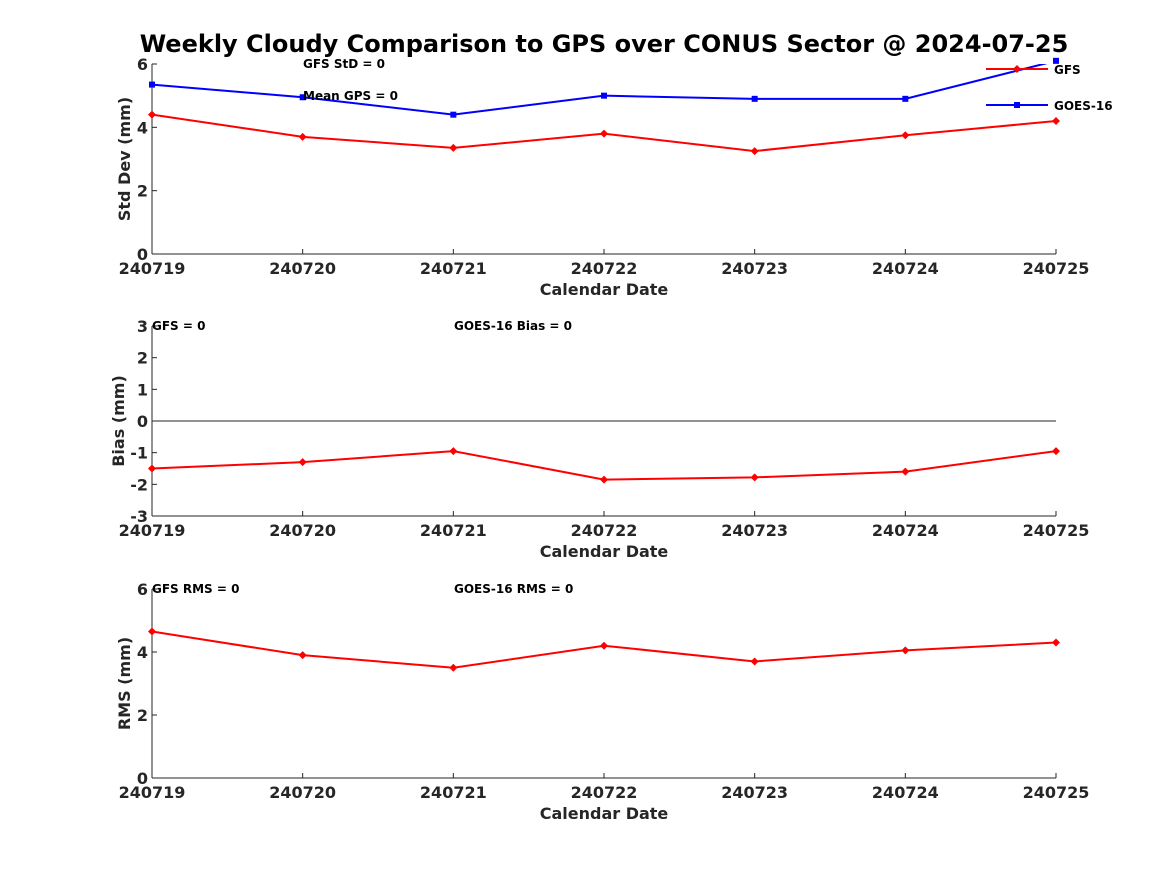 The height and width of the screenshot is (879, 1167). What do you see at coordinates (1049, 88) in the screenshot?
I see `chart-legend: GFS GOES-16` at bounding box center [1049, 88].